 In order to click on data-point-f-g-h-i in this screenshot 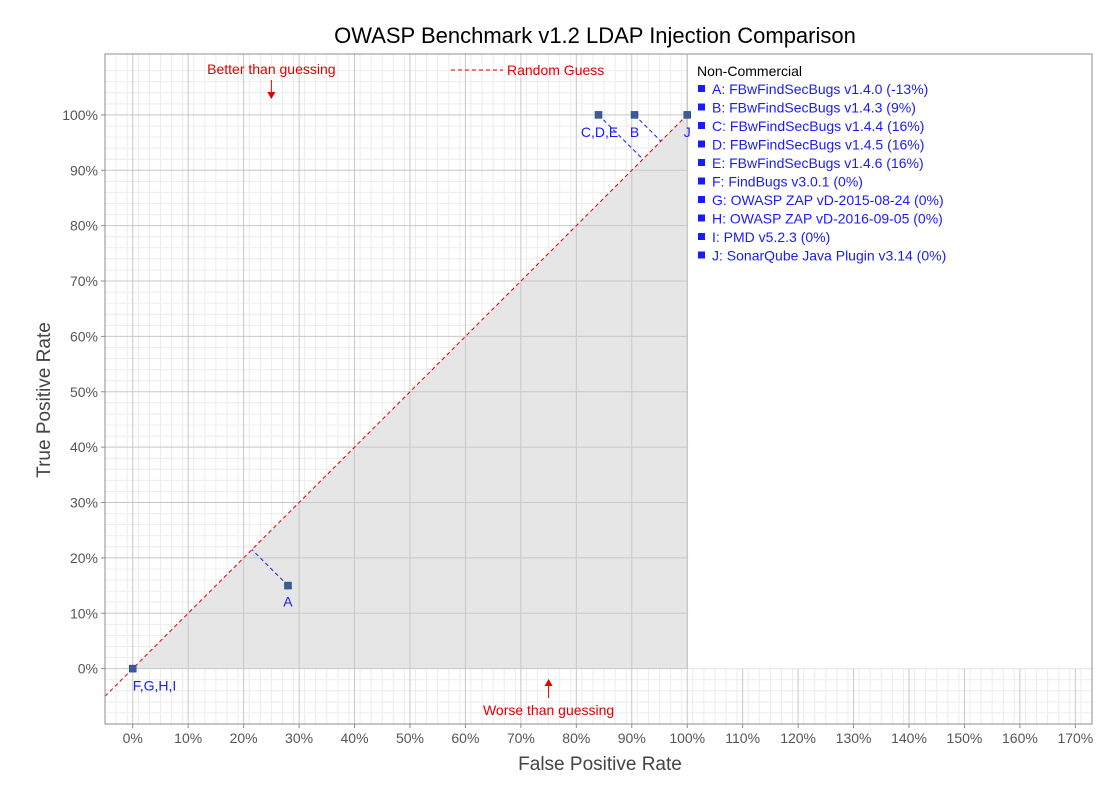, I will do `click(132, 668)`.